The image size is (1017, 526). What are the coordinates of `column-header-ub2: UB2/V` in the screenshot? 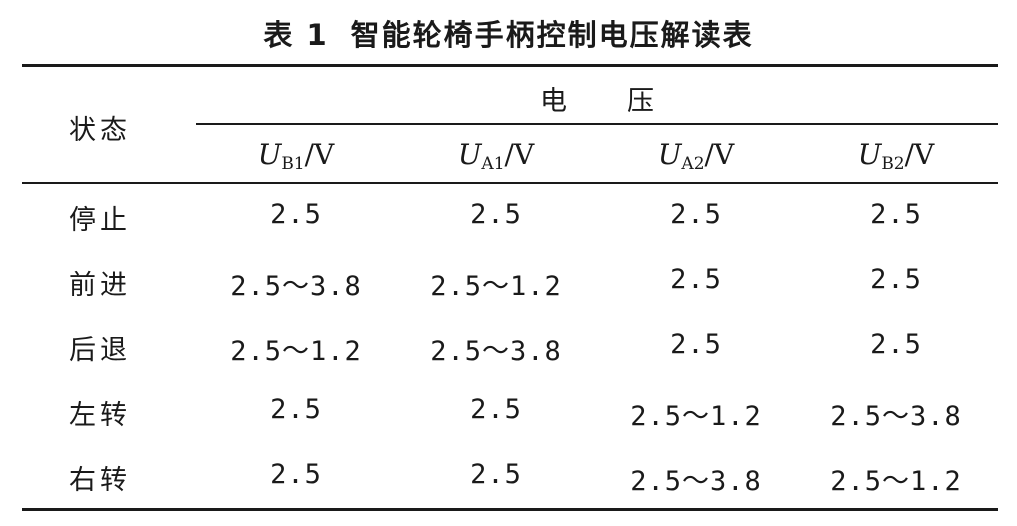 It's located at (896, 156).